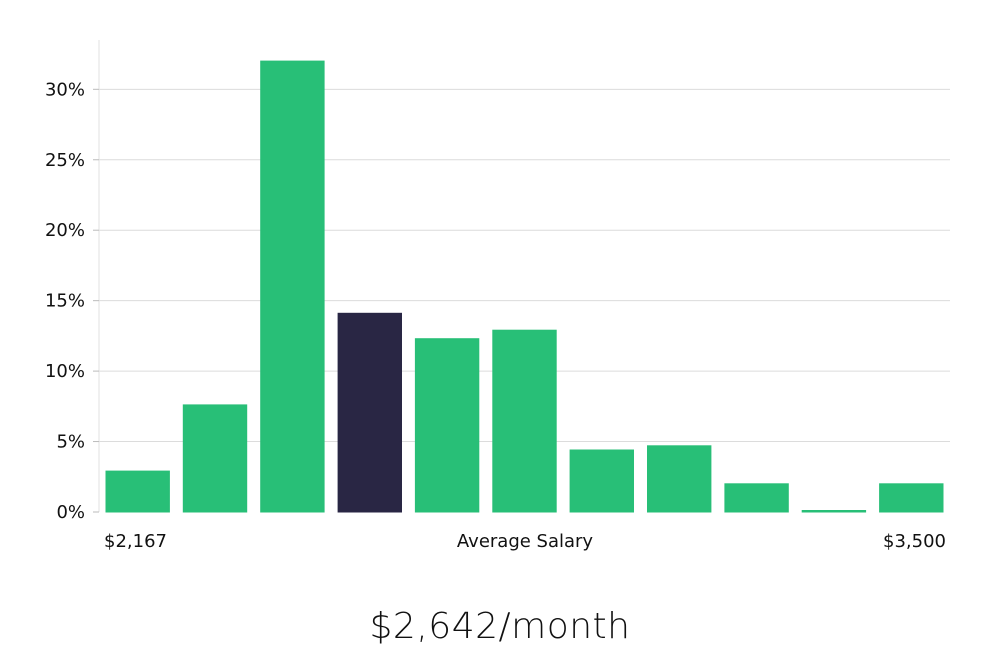 This screenshot has width=1000, height=660. I want to click on histogram-bar-highlight, so click(370, 412).